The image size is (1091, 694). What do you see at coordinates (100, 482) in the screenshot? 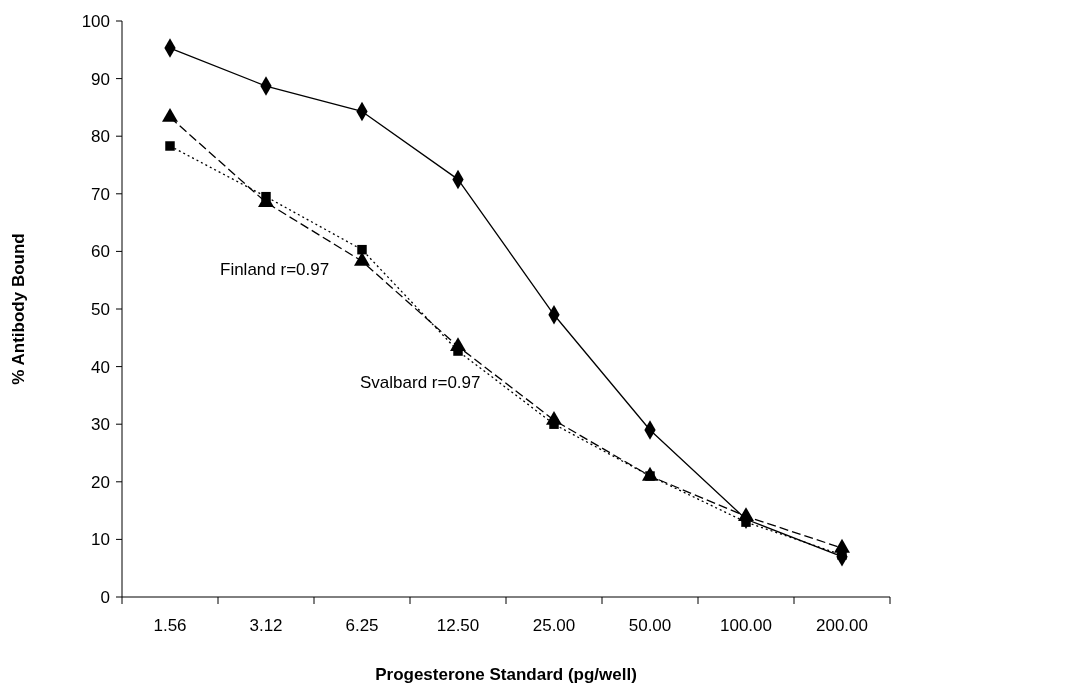
I see `y-tick-label: 20` at bounding box center [100, 482].